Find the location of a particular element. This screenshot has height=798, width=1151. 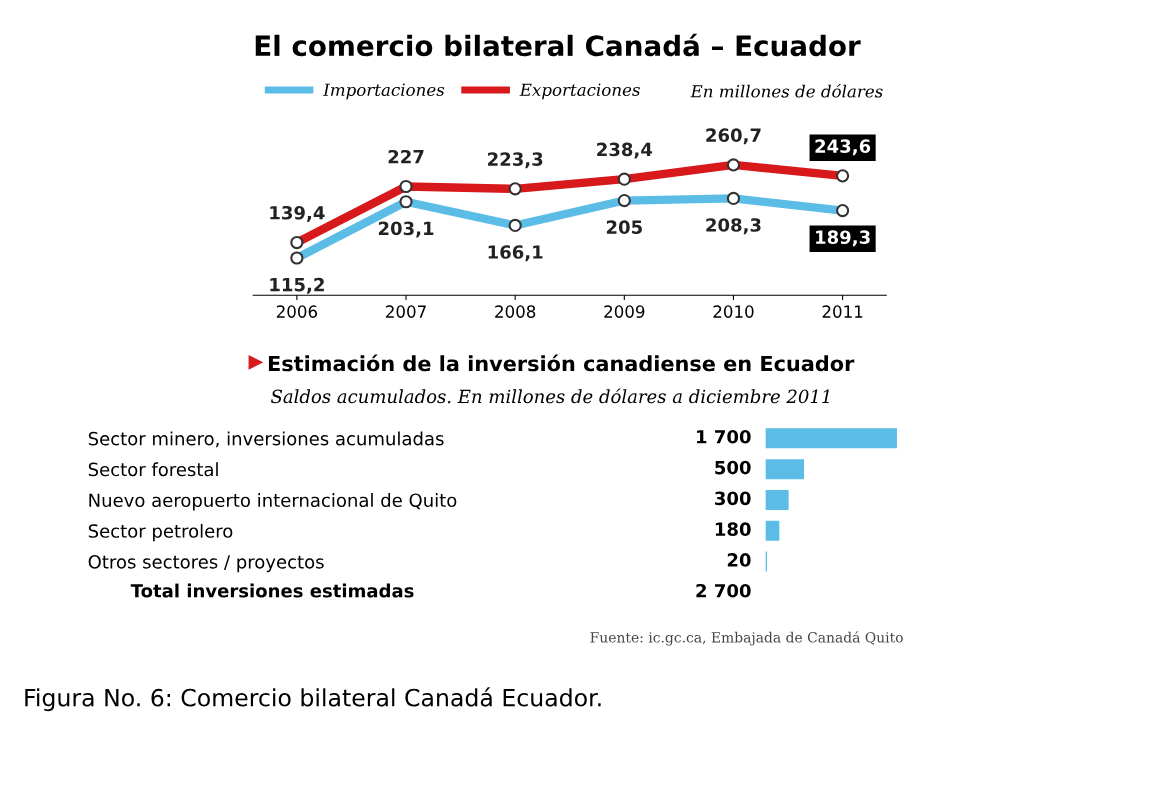

data-label: 20 is located at coordinates (739, 560).